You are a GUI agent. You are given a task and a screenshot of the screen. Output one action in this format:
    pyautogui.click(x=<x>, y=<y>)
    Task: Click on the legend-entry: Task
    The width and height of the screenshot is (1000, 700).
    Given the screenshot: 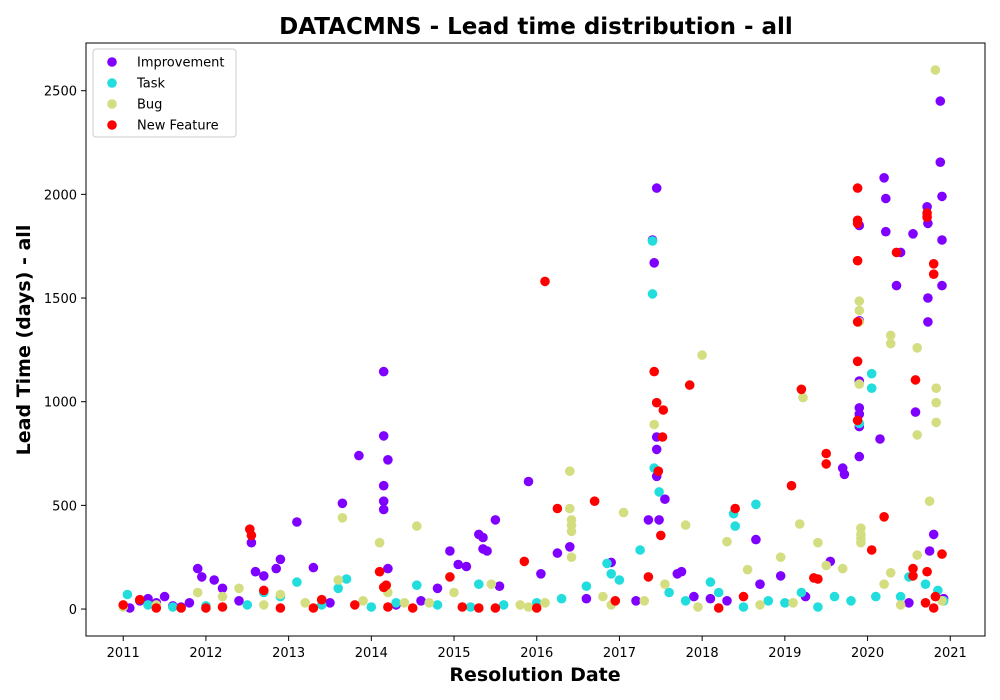 What is the action you would take?
    pyautogui.click(x=151, y=84)
    